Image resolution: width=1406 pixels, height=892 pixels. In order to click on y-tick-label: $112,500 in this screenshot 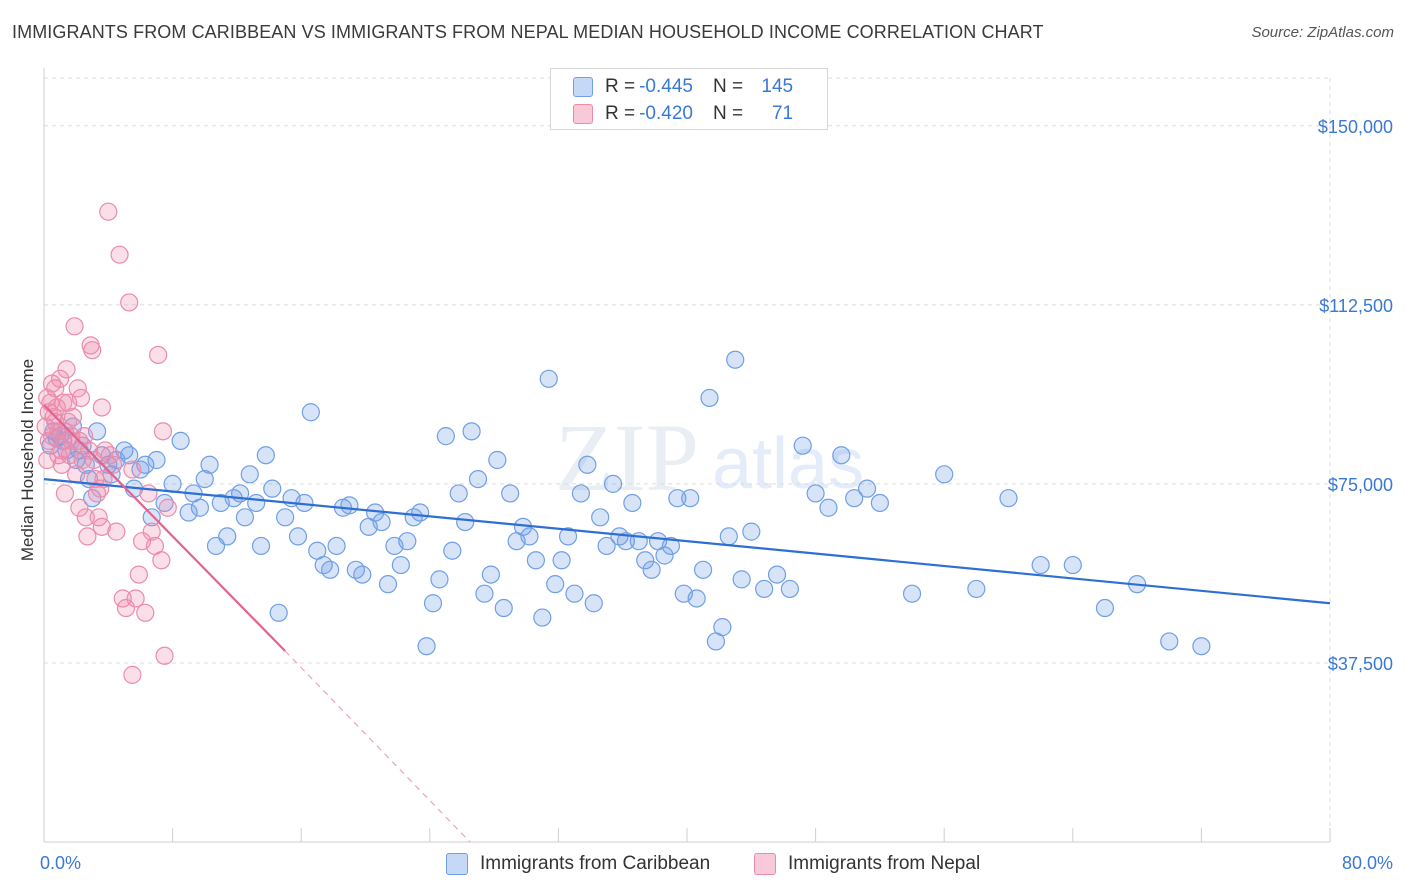, I will do `click(1356, 306)`.